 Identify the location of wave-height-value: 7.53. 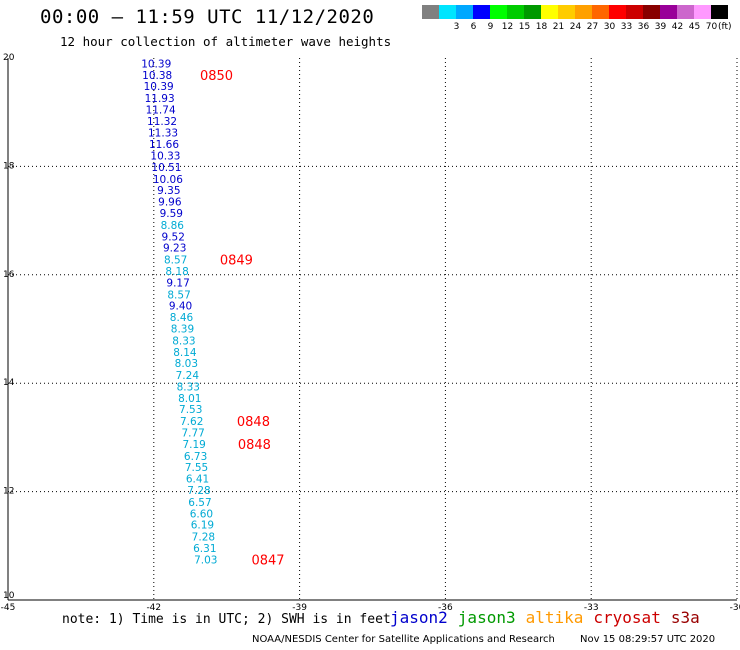
(190, 410).